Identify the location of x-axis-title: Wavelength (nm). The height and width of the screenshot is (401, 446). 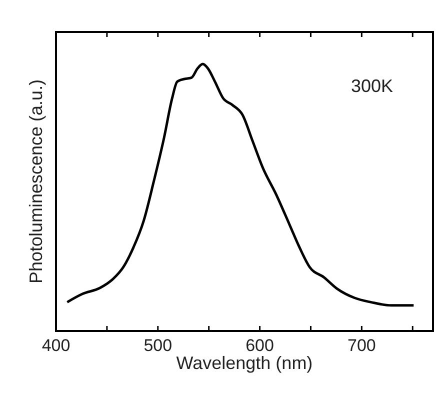
(244, 363).